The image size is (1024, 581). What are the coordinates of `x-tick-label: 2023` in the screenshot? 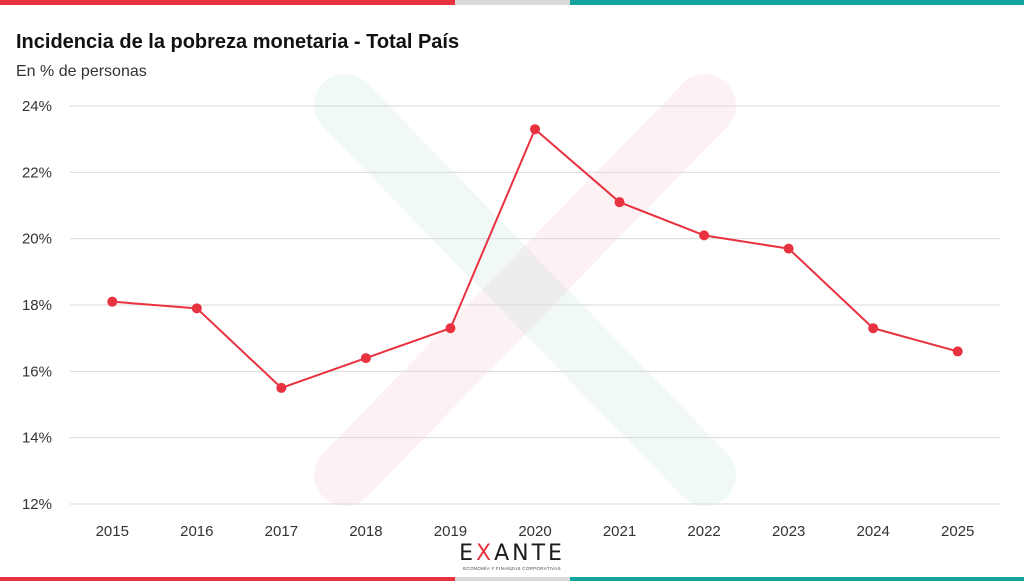 It's located at (788, 531).